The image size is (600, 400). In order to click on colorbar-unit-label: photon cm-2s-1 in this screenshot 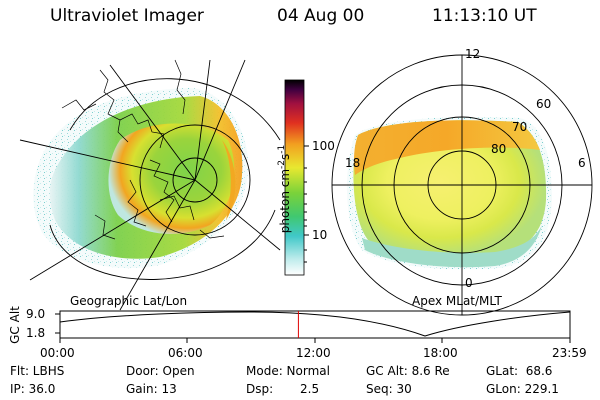, I will do `click(284, 189)`.